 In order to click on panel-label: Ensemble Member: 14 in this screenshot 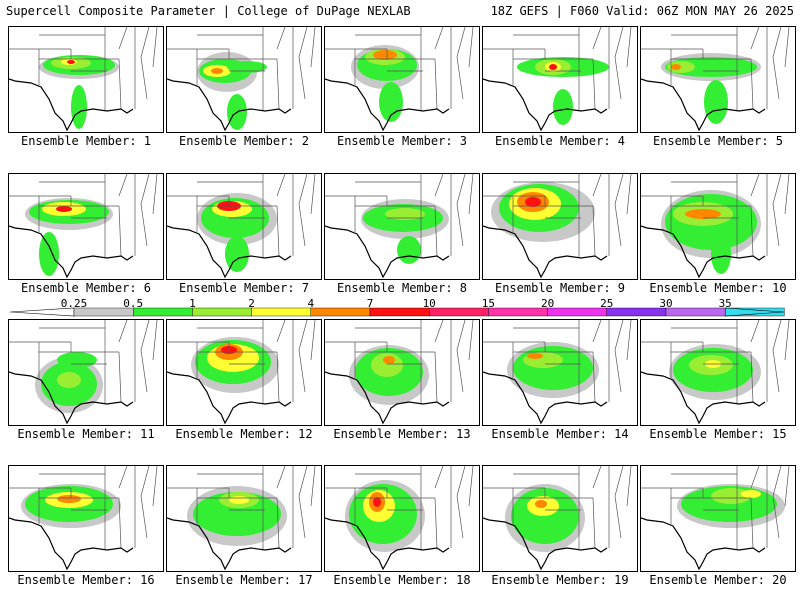, I will do `click(560, 434)`.